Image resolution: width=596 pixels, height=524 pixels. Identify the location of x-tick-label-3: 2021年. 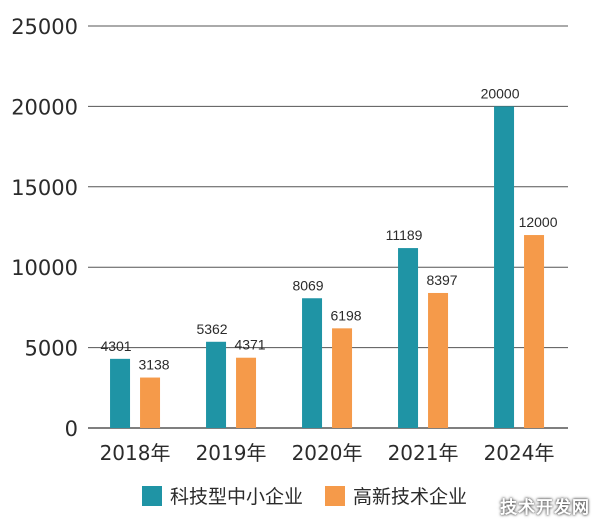
(423, 453).